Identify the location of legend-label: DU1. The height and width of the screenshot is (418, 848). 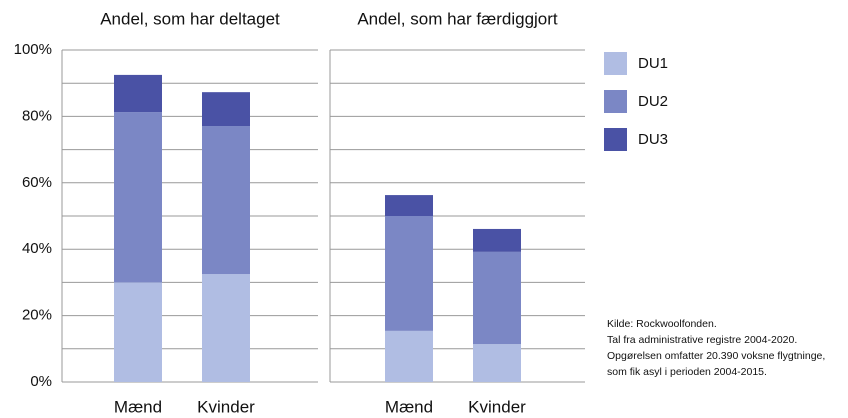
(653, 63).